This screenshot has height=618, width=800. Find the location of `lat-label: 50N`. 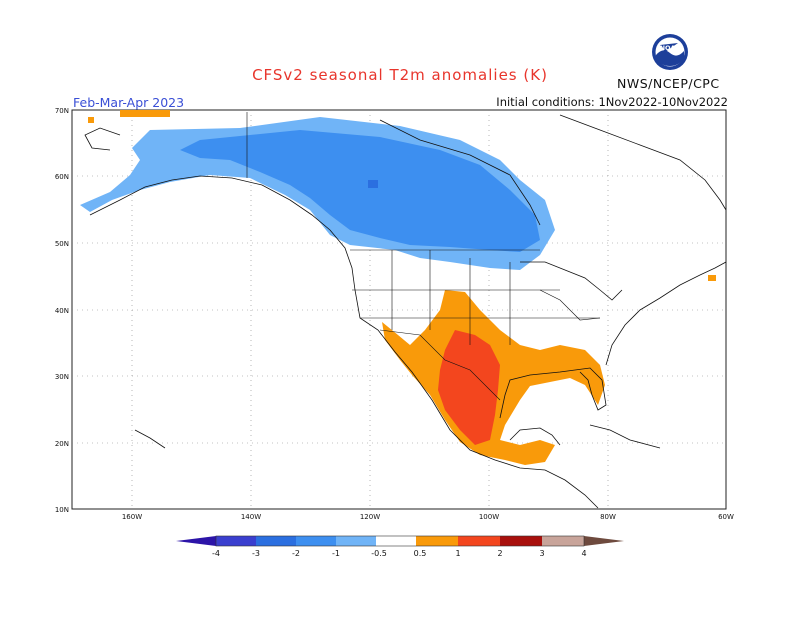

lat-label: 50N is located at coordinates (62, 244).